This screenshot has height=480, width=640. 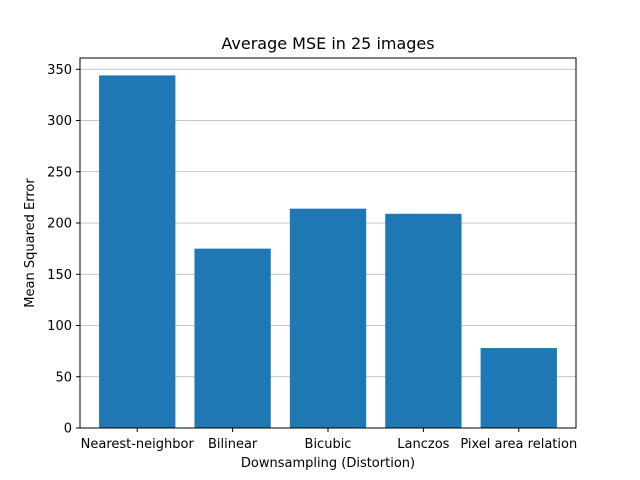 What do you see at coordinates (233, 444) in the screenshot?
I see `x-tick-label: Bilinear` at bounding box center [233, 444].